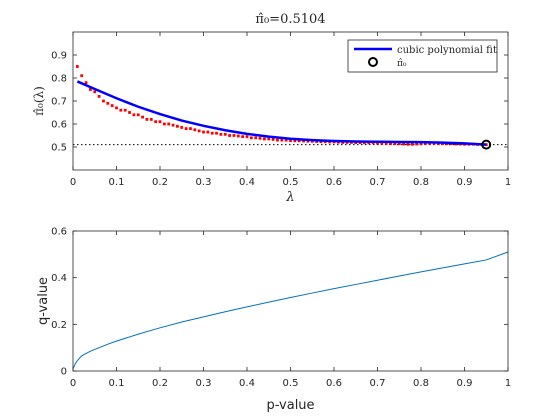  What do you see at coordinates (486, 144) in the screenshot?
I see `pi0-estimate-marker` at bounding box center [486, 144].